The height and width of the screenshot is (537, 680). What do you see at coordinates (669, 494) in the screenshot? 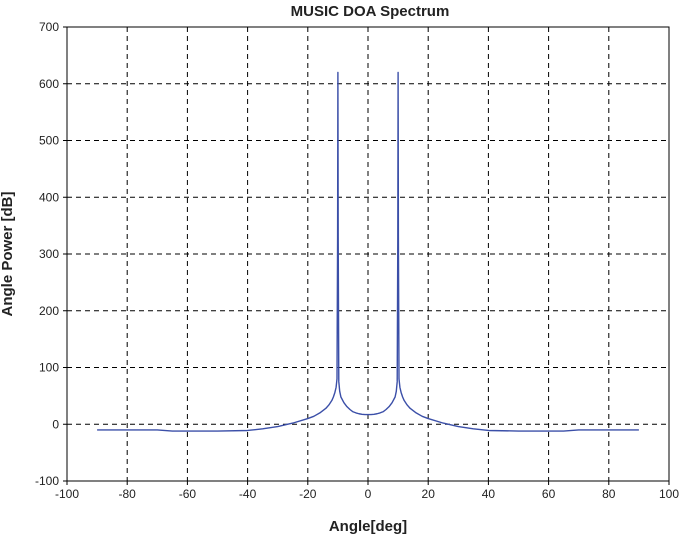
I see `x-tick-label: 100` at bounding box center [669, 494].